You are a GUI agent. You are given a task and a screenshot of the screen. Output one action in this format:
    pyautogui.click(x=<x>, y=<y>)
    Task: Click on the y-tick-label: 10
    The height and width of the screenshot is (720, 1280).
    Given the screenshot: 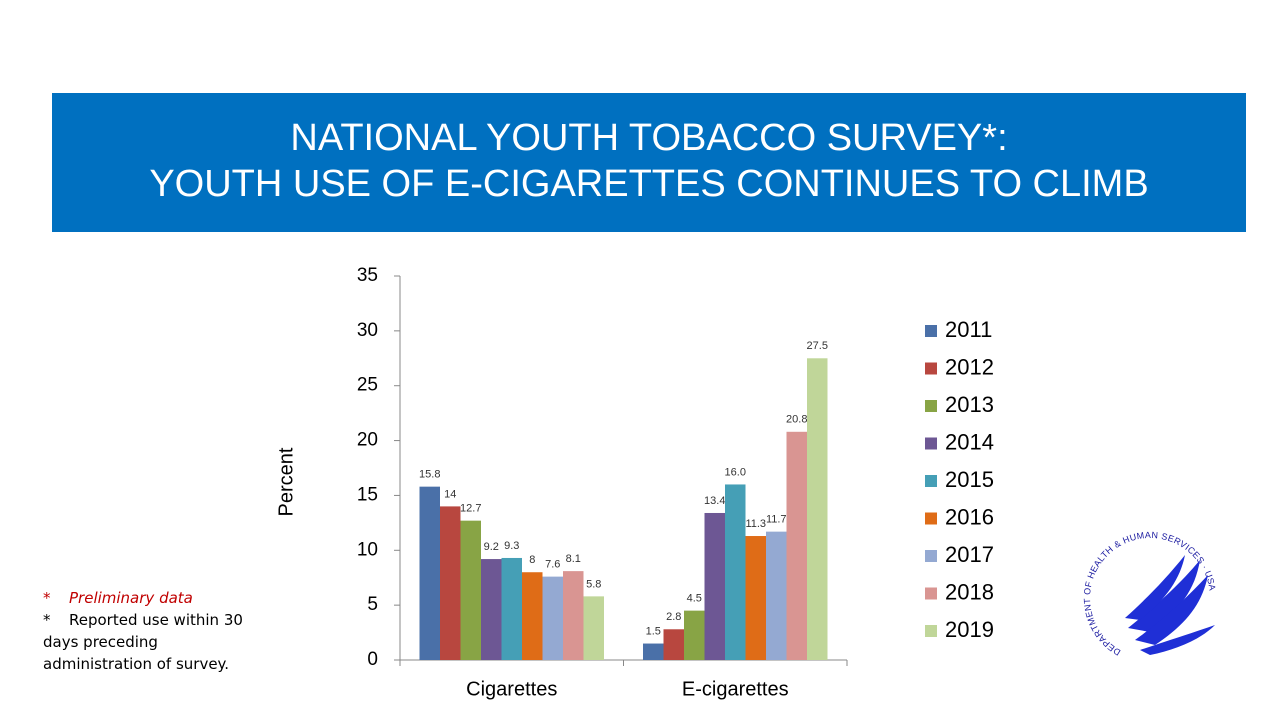 What is the action you would take?
    pyautogui.click(x=367, y=549)
    